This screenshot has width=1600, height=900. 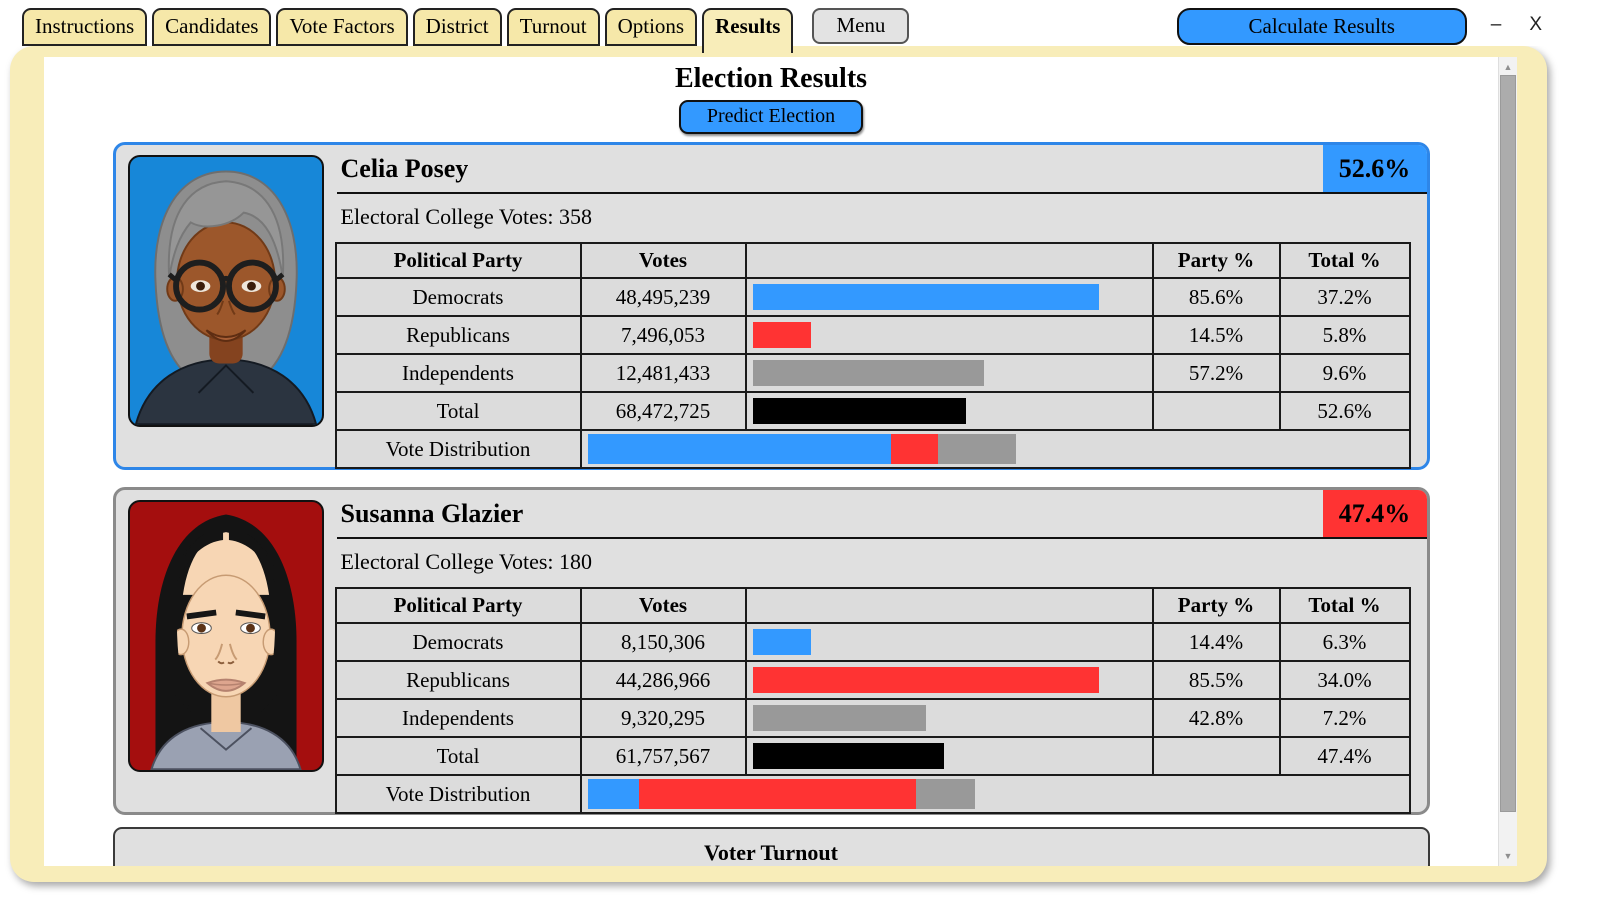 What do you see at coordinates (225, 642) in the screenshot?
I see `portrait-susanna-glazier-image` at bounding box center [225, 642].